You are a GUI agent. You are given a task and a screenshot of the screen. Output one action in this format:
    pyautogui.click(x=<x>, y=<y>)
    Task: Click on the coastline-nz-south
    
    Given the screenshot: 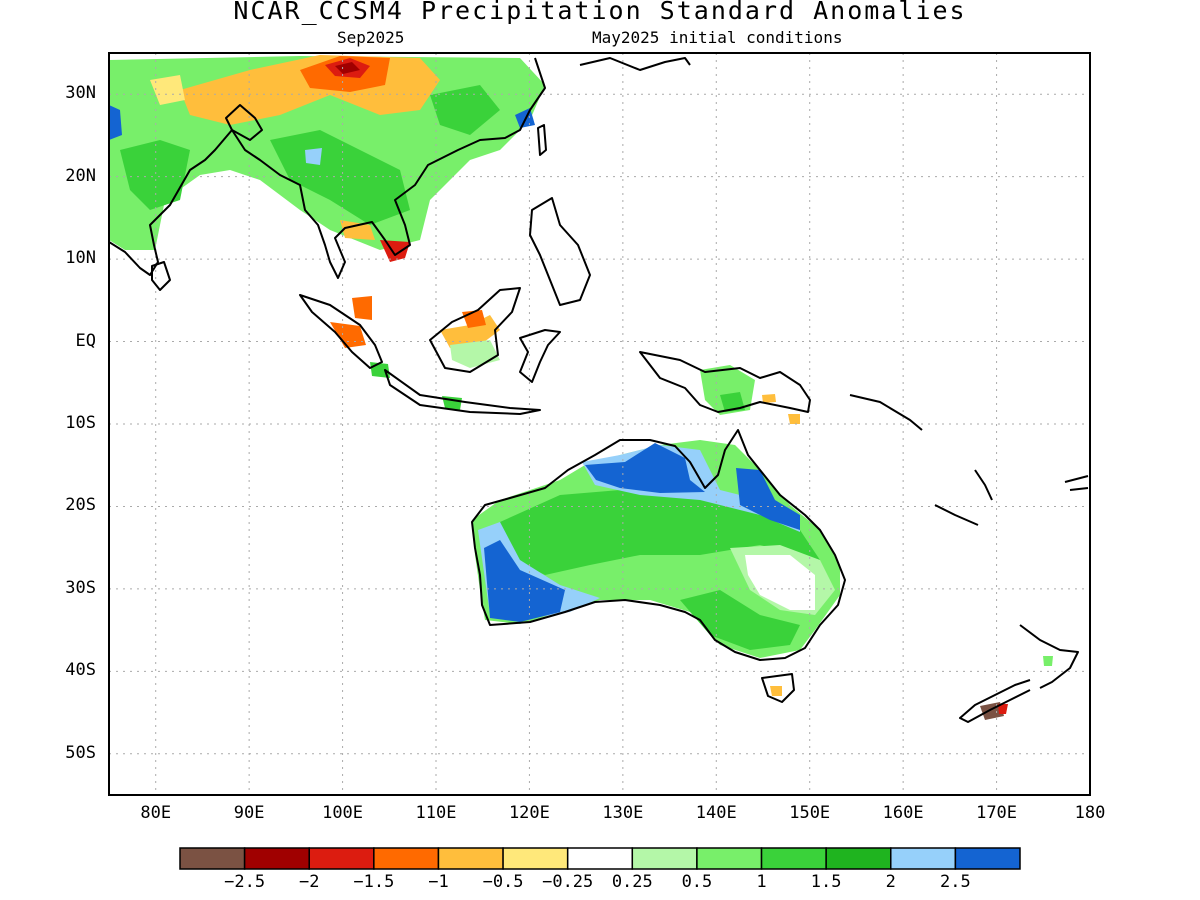 What is the action you would take?
    pyautogui.click(x=995, y=701)
    